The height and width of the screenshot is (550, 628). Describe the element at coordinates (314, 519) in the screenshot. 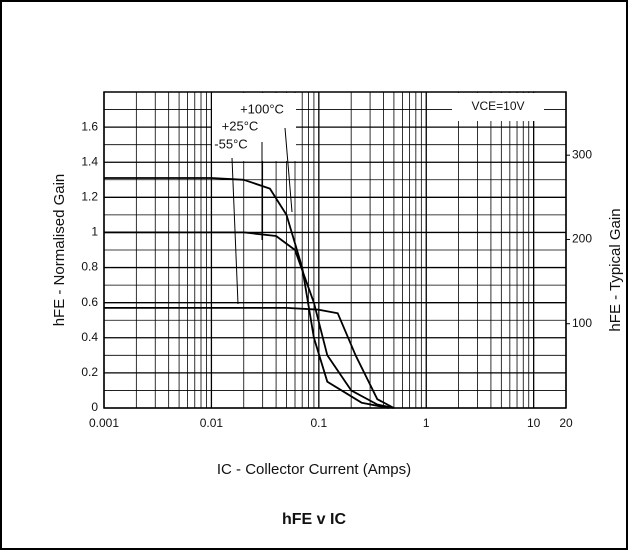

I see `chart-title: hFE v IC` at that location.